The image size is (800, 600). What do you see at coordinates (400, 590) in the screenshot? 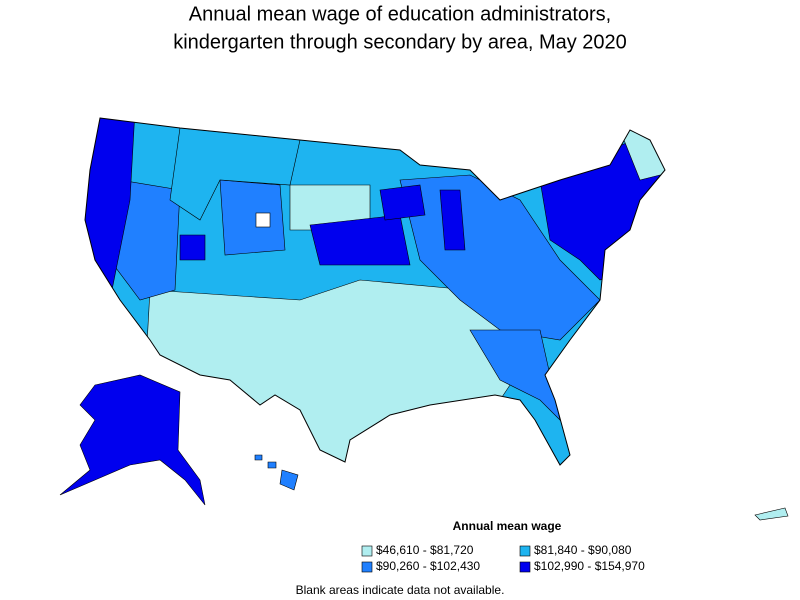
I see `footnote: Blank areas indicate data not available.` at bounding box center [400, 590].